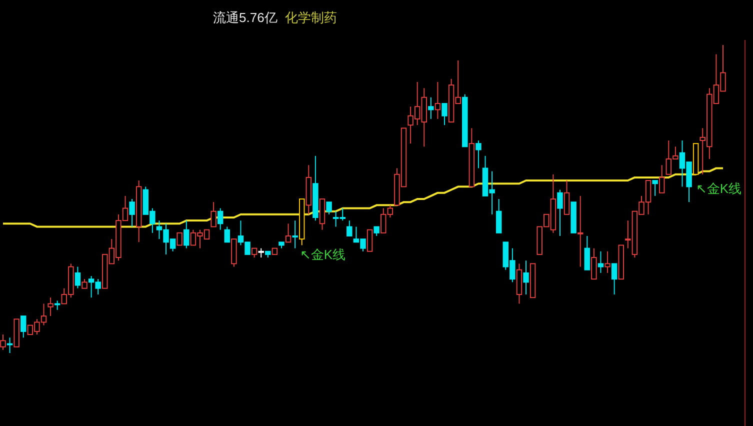  What do you see at coordinates (245, 17) in the screenshot?
I see `text: 流通5.76亿` at bounding box center [245, 17].